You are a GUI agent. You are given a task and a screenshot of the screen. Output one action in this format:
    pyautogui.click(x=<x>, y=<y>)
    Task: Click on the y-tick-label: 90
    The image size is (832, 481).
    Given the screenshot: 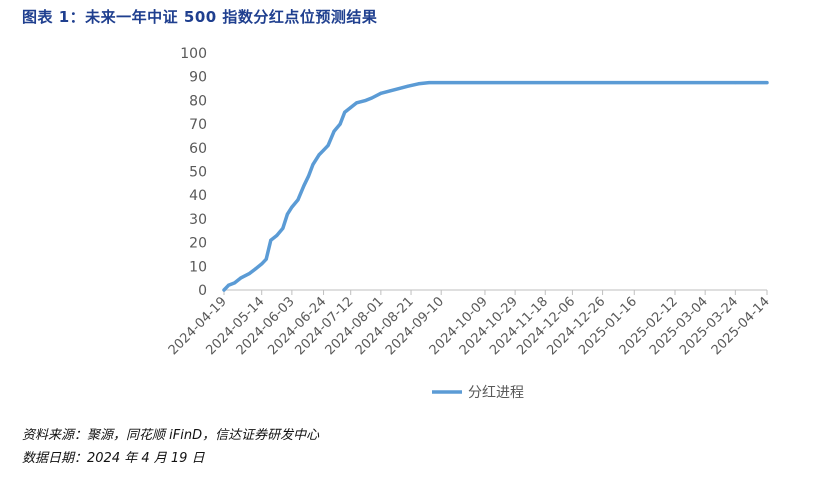 What is the action you would take?
    pyautogui.click(x=198, y=78)
    